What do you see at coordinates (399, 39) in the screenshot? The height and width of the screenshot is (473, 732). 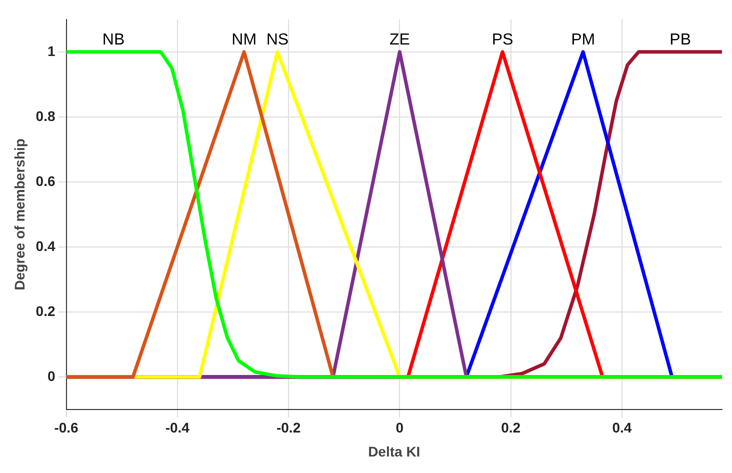 I see `series-label: ZE` at bounding box center [399, 39].